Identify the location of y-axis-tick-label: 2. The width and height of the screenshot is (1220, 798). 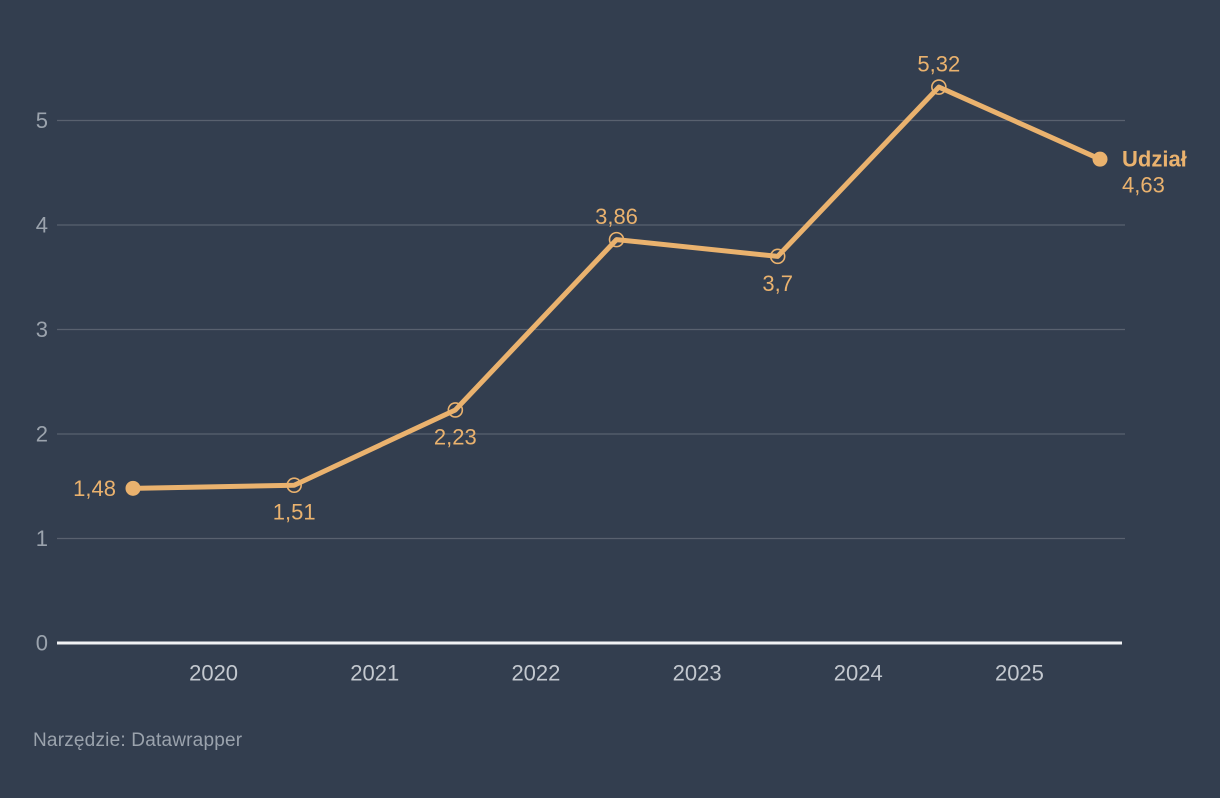
(42, 434).